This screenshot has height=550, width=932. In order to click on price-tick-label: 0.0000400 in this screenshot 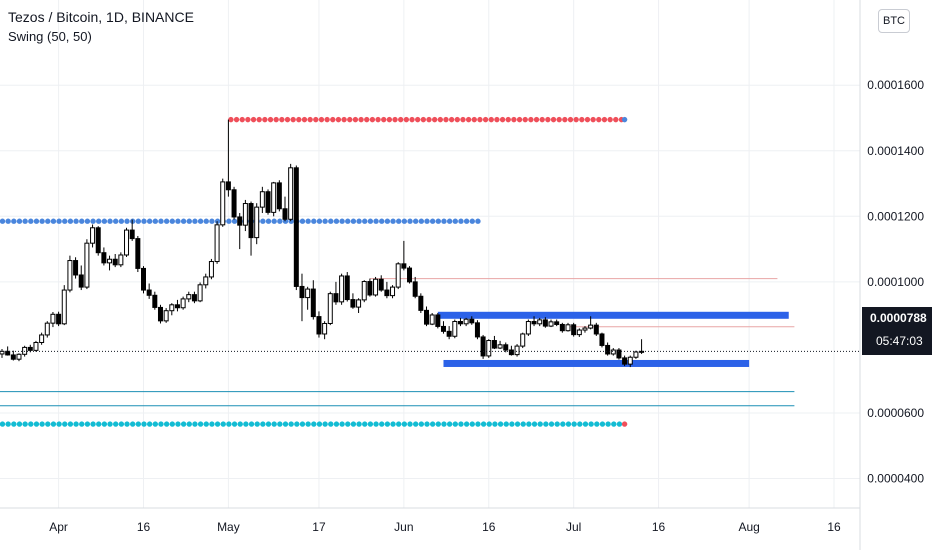, I will do `click(895, 479)`.